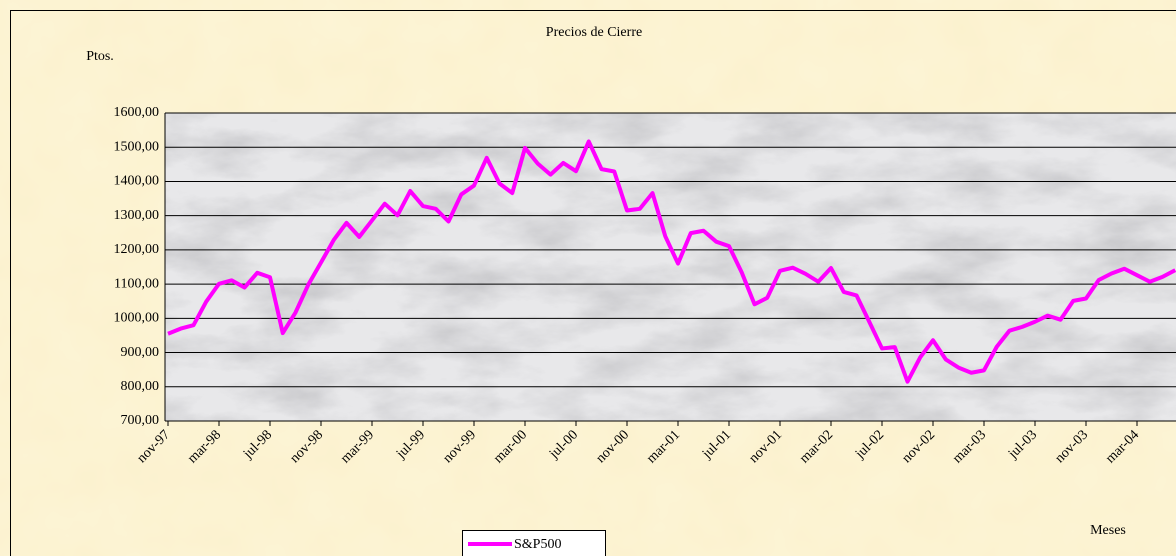 The image size is (1176, 556). What do you see at coordinates (137, 146) in the screenshot?
I see `y-tick-label: 1500,00` at bounding box center [137, 146].